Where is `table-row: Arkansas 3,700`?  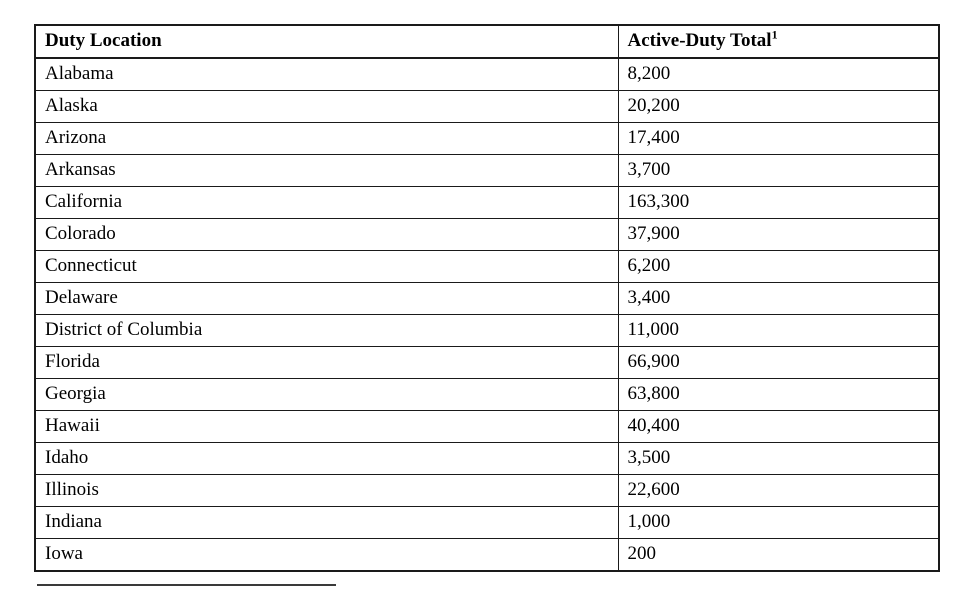
table-row: Arkansas 3,700 is located at coordinates (487, 170).